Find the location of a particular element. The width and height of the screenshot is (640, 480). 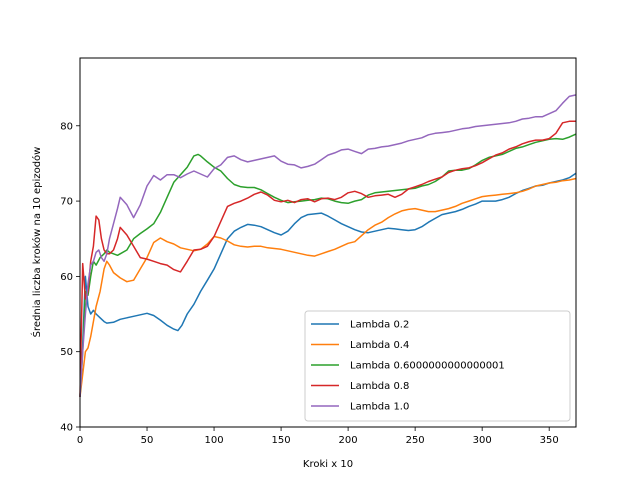

x-axis-label: Kroki x 10 is located at coordinates (328, 464).